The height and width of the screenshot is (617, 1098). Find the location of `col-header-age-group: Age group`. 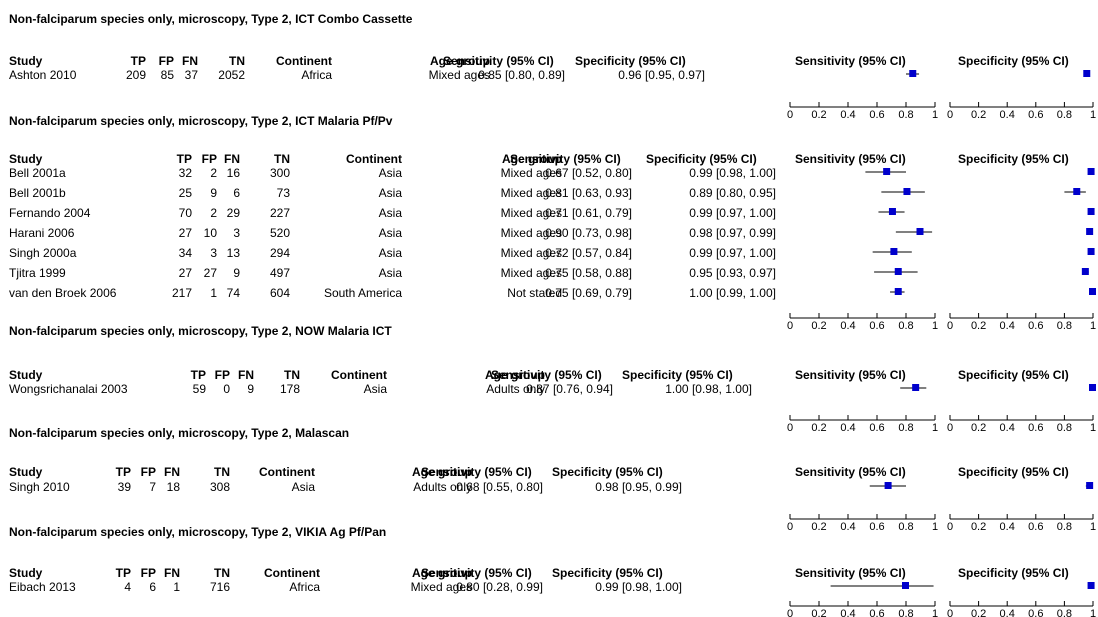

col-header-age-group: Age group is located at coordinates (515, 375).